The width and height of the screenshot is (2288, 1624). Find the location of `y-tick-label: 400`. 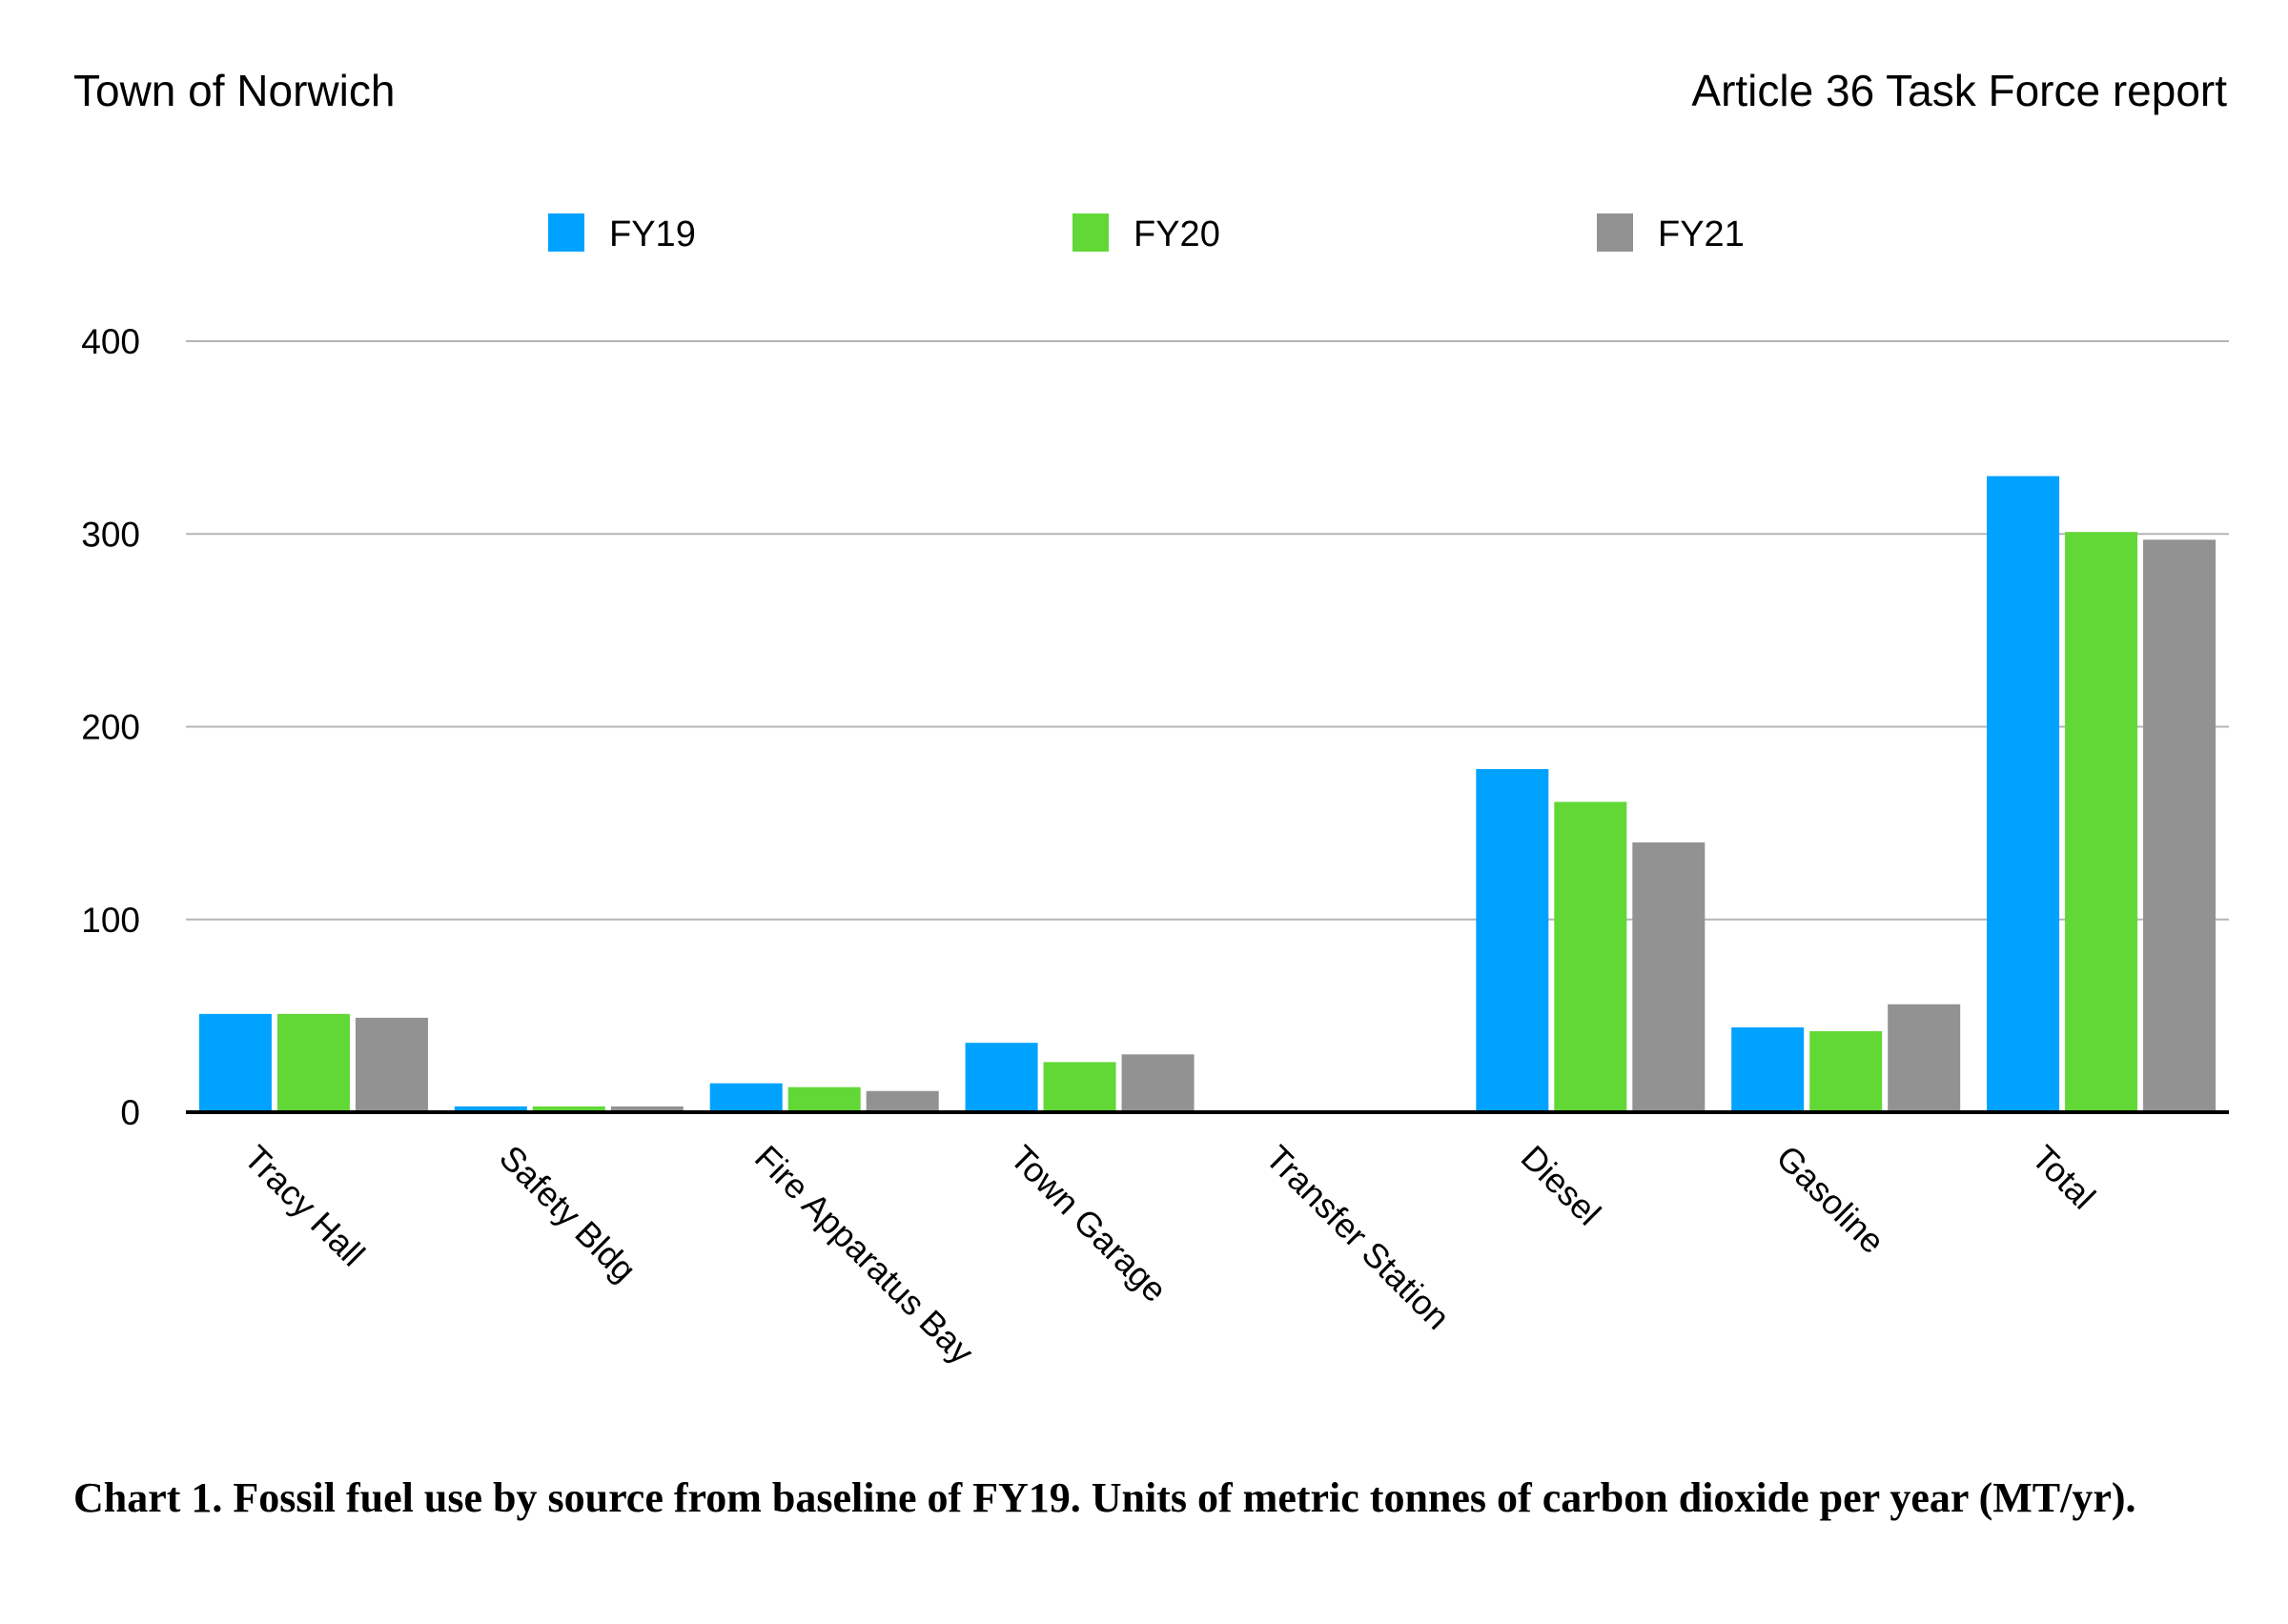

y-tick-label: 400 is located at coordinates (110, 341).